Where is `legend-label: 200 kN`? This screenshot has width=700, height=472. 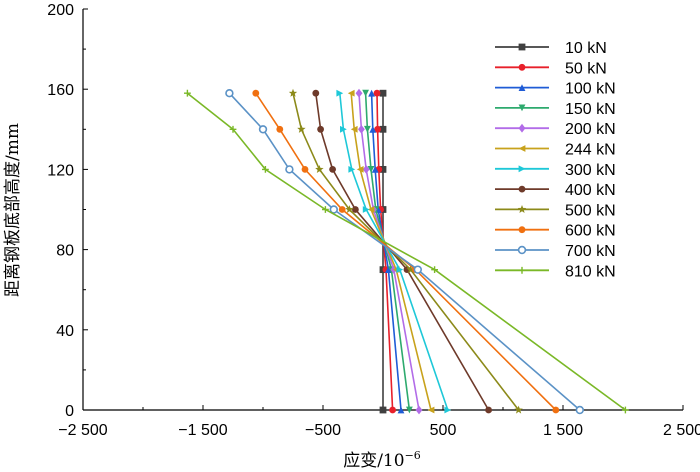
legend-label: 200 kN is located at coordinates (590, 129).